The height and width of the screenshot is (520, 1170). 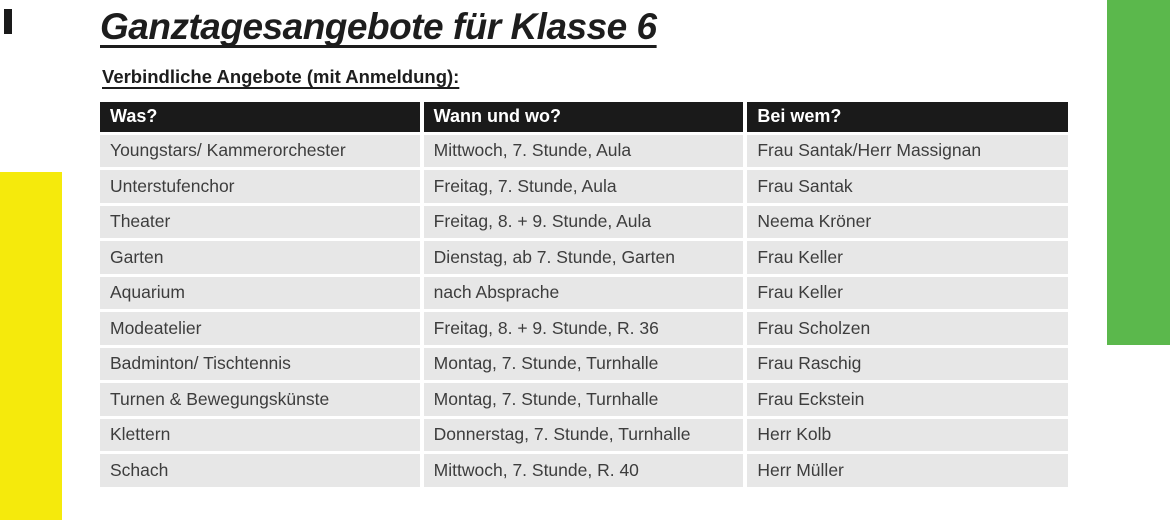 I want to click on table-cell: nach Absprache, so click(x=583, y=293).